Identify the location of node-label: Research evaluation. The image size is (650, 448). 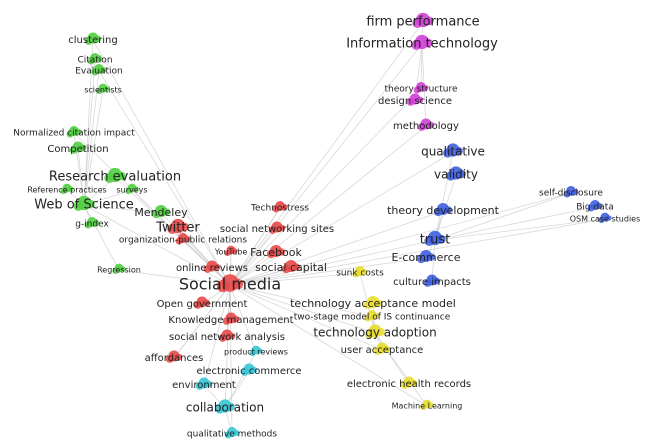
(115, 177).